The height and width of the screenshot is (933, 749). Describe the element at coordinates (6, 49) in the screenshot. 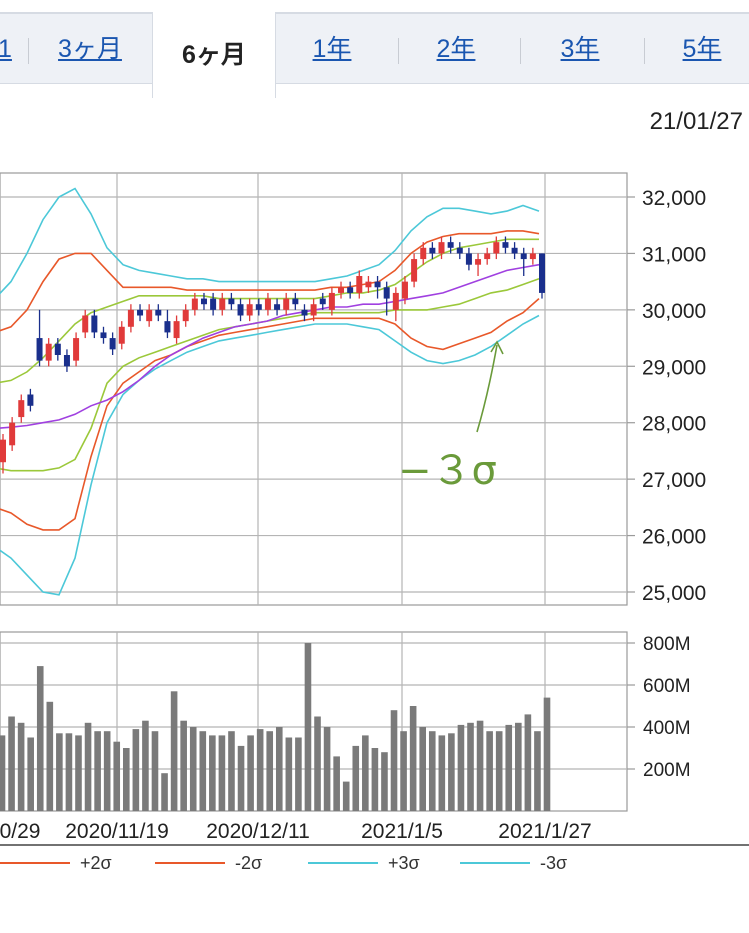

I see `tab-1m: 1` at that location.